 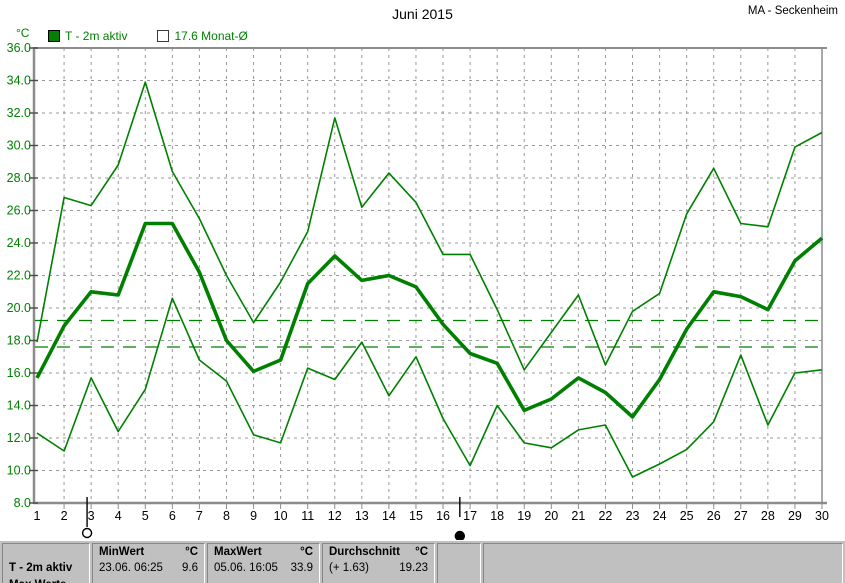 I want to click on svg-text: 9, so click(x=253, y=516).